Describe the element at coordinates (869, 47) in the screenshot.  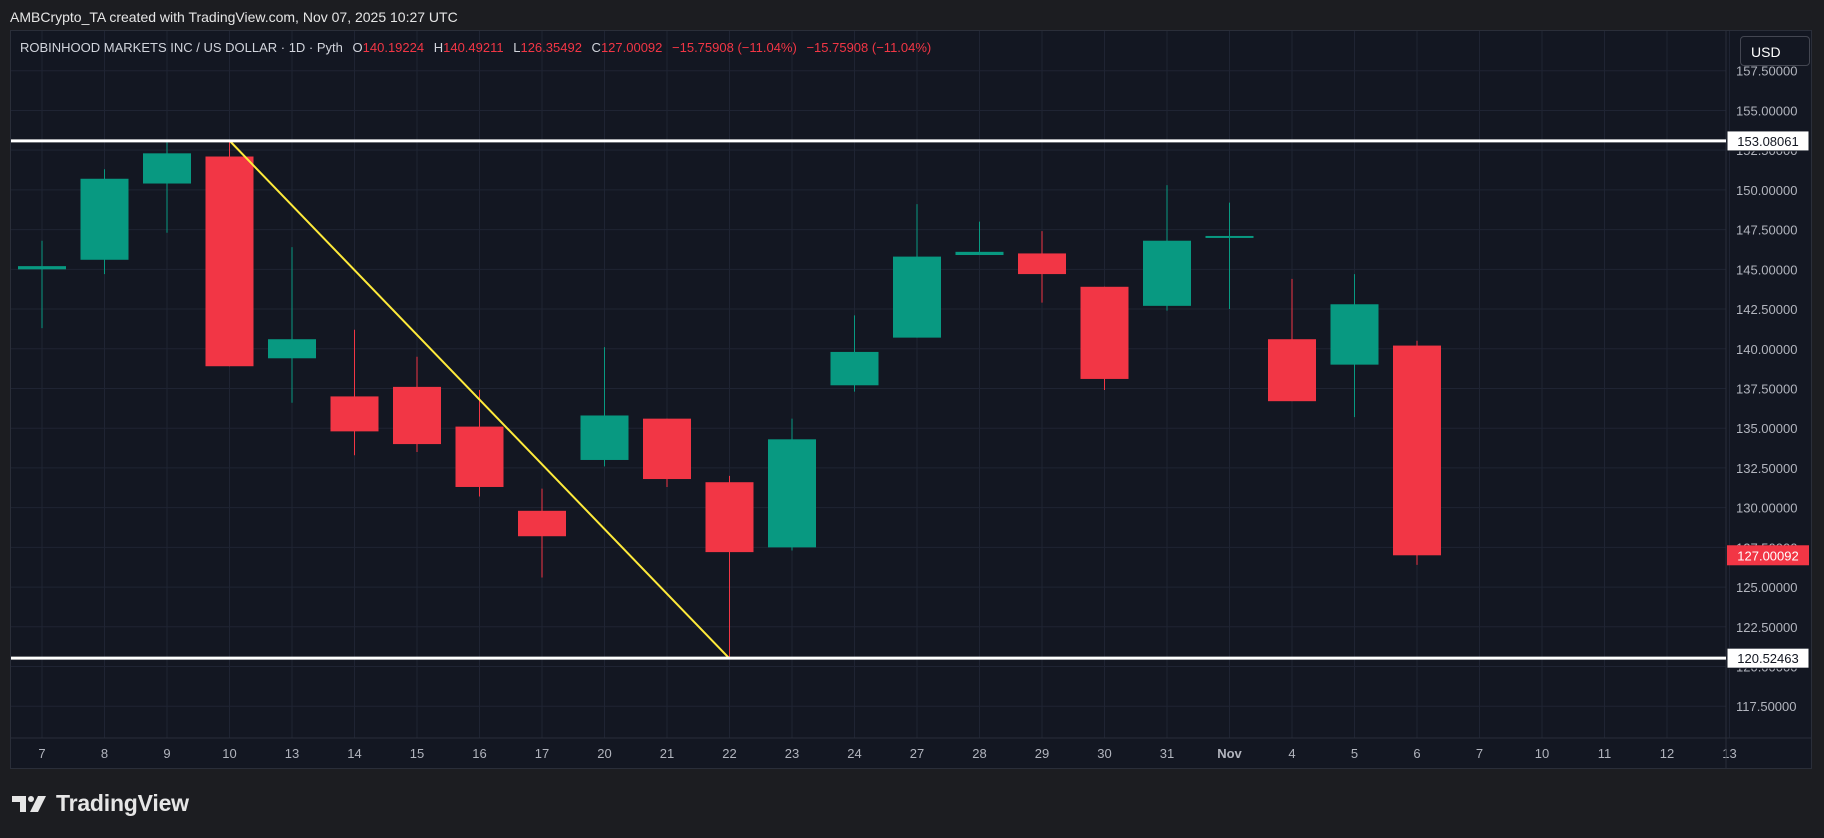
I see `change-value-2: −15.75908 (−11.04%)` at that location.